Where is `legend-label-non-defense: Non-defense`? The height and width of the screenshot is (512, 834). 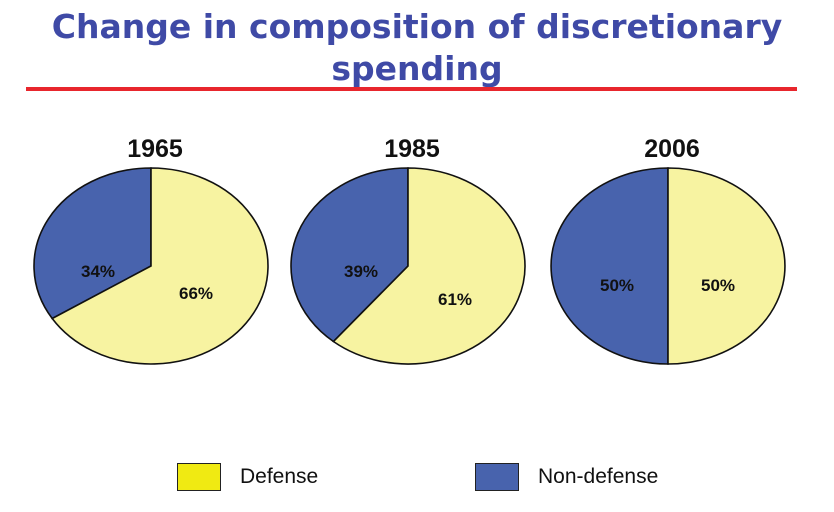 legend-label-non-defense: Non-defense is located at coordinates (598, 476).